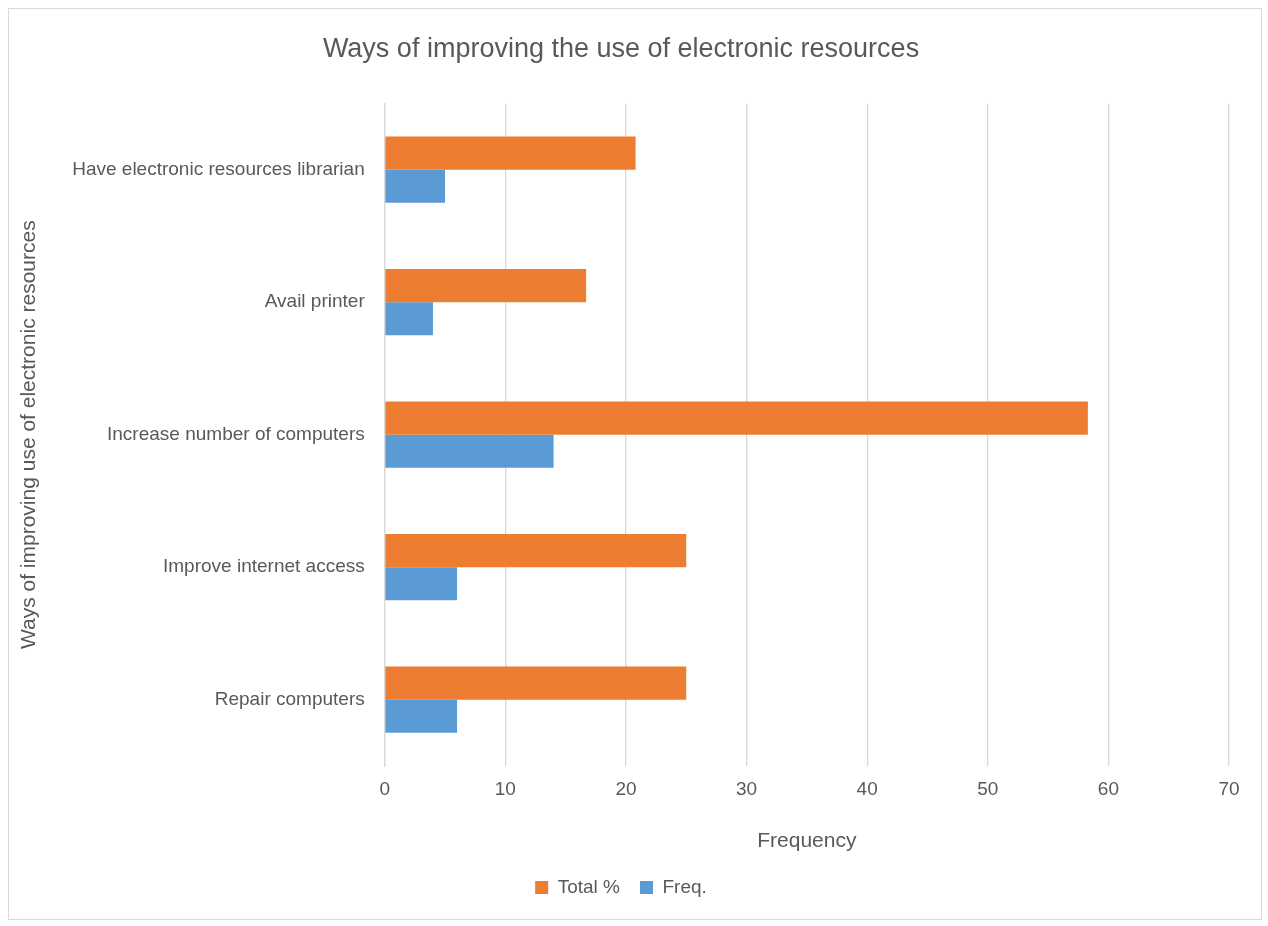 The height and width of the screenshot is (926, 1268). What do you see at coordinates (621, 47) in the screenshot?
I see `chart-title: Ways of improving the use of electronic resources` at bounding box center [621, 47].